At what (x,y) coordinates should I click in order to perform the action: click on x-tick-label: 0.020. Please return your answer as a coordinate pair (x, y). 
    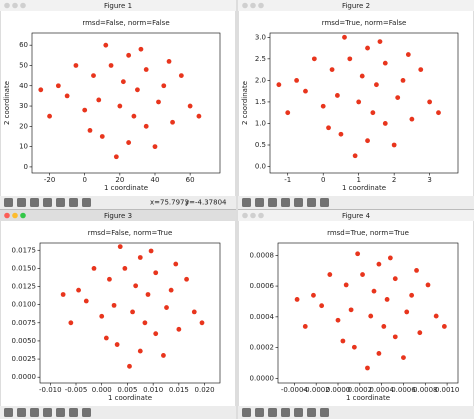
    Looking at the image, I should click on (205, 390).